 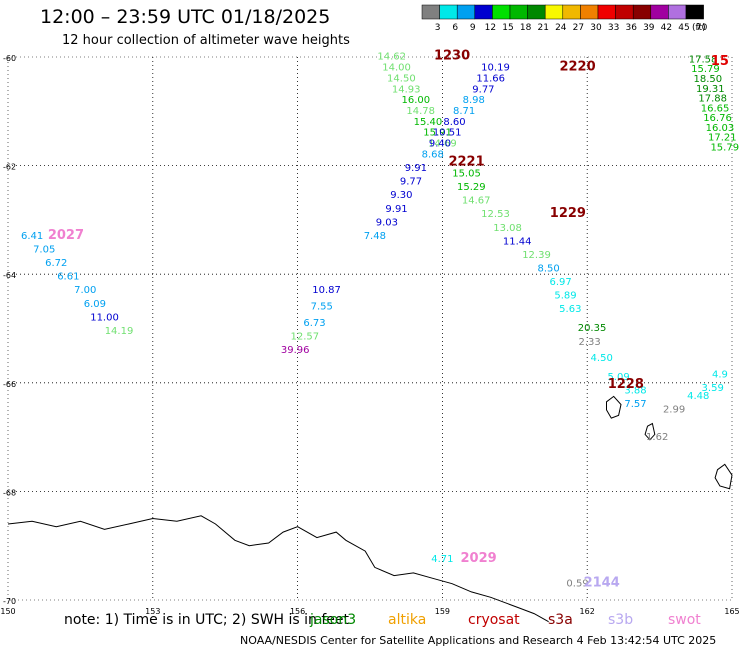 What do you see at coordinates (613, 28) in the screenshot?
I see `legend-label: 33` at bounding box center [613, 28].